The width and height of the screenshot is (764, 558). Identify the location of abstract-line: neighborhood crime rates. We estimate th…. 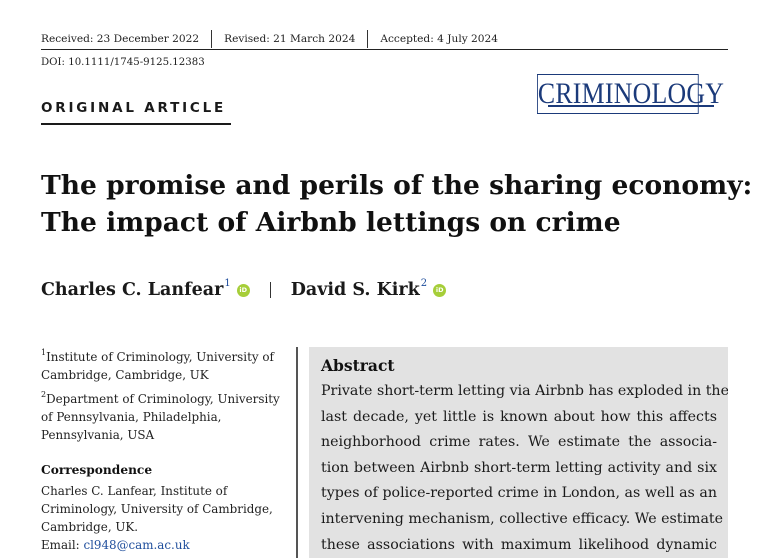
(519, 442).